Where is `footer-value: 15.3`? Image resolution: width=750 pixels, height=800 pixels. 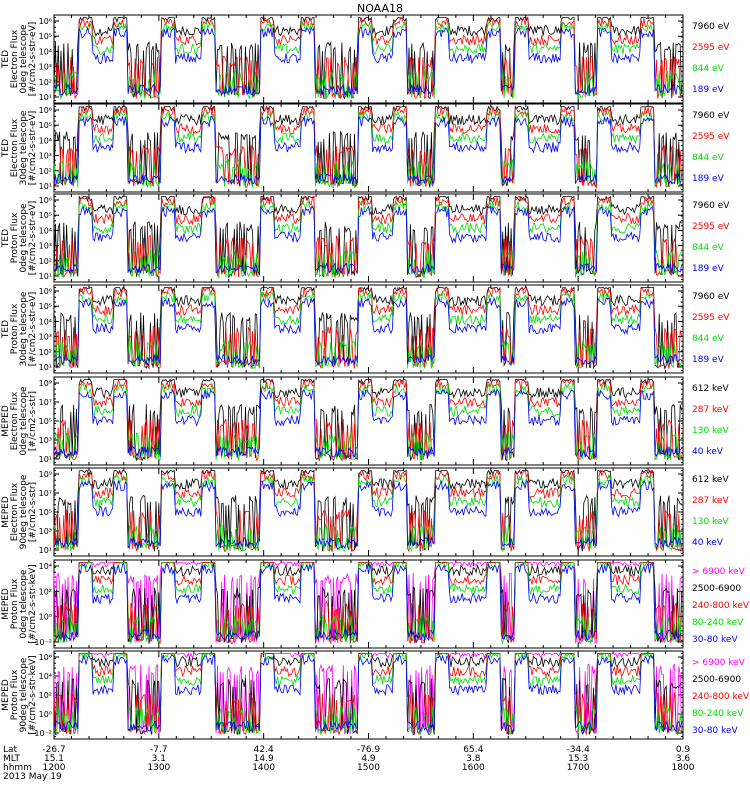 footer-value: 15.3 is located at coordinates (578, 759).